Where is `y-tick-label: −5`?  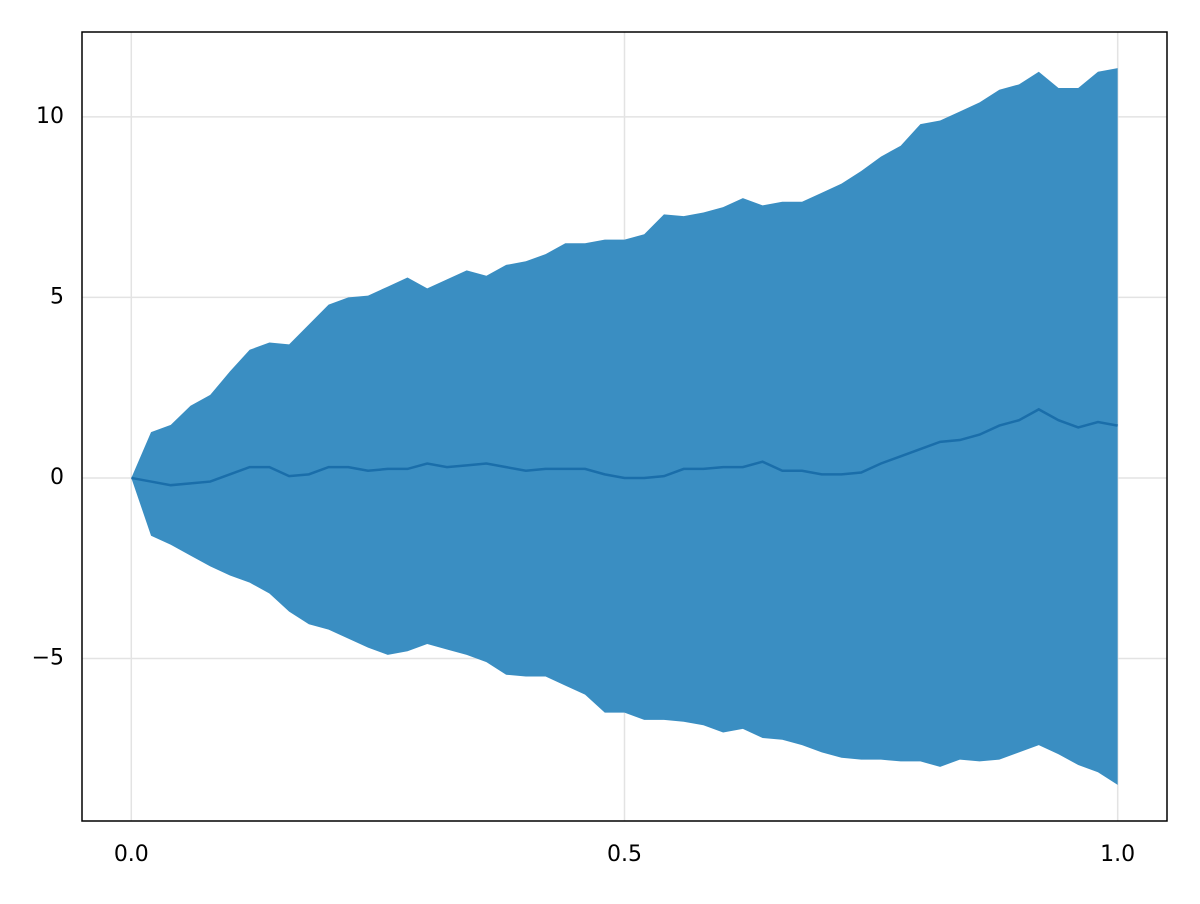
y-tick-label: −5 is located at coordinates (48, 658).